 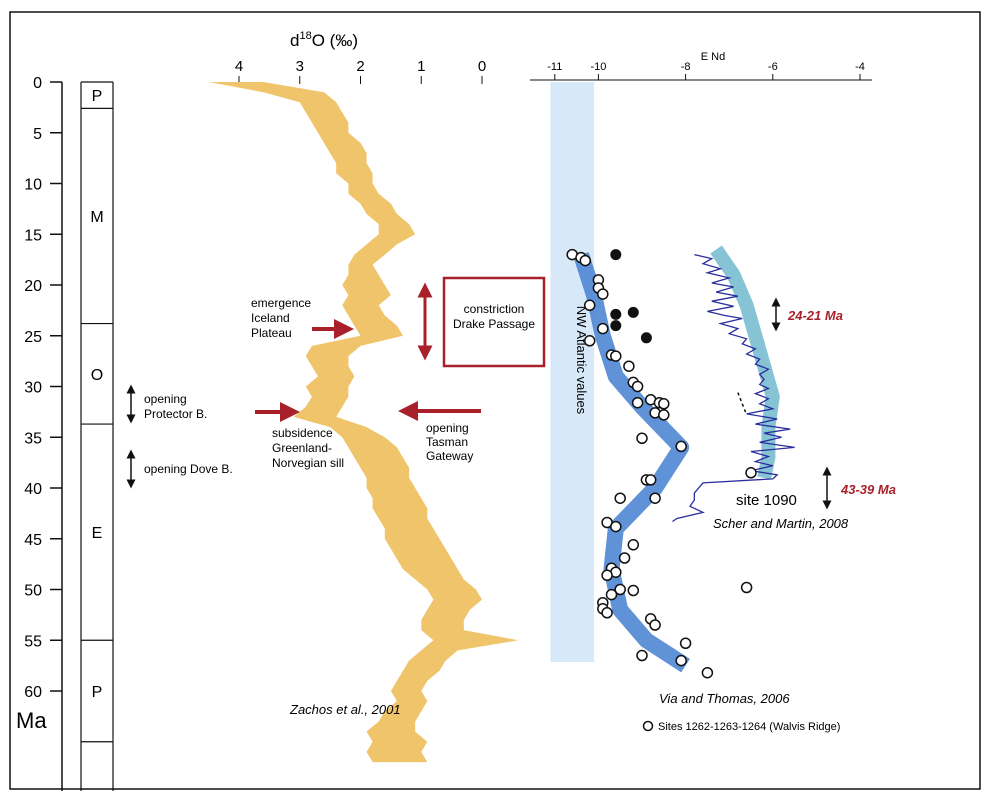 What do you see at coordinates (33, 185) in the screenshot?
I see `age-tick-label: 10` at bounding box center [33, 185].